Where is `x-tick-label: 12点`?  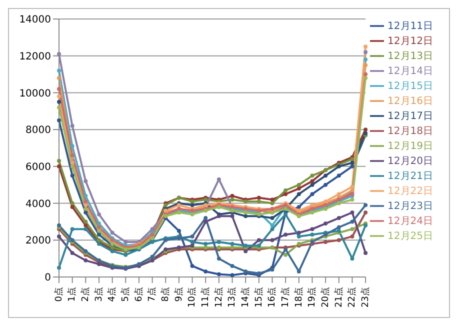 x-tick-label: 12点 is located at coordinates (218, 297).